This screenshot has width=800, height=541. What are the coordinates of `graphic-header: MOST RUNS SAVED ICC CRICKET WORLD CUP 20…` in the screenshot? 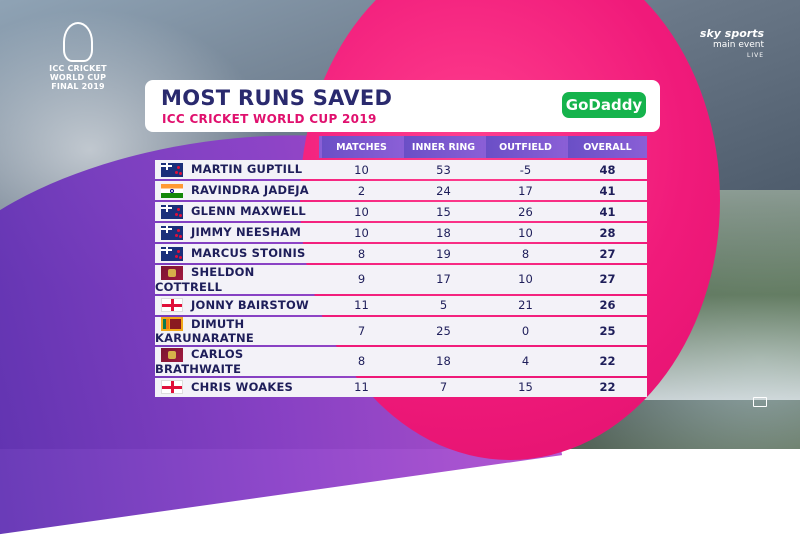 It's located at (402, 106).